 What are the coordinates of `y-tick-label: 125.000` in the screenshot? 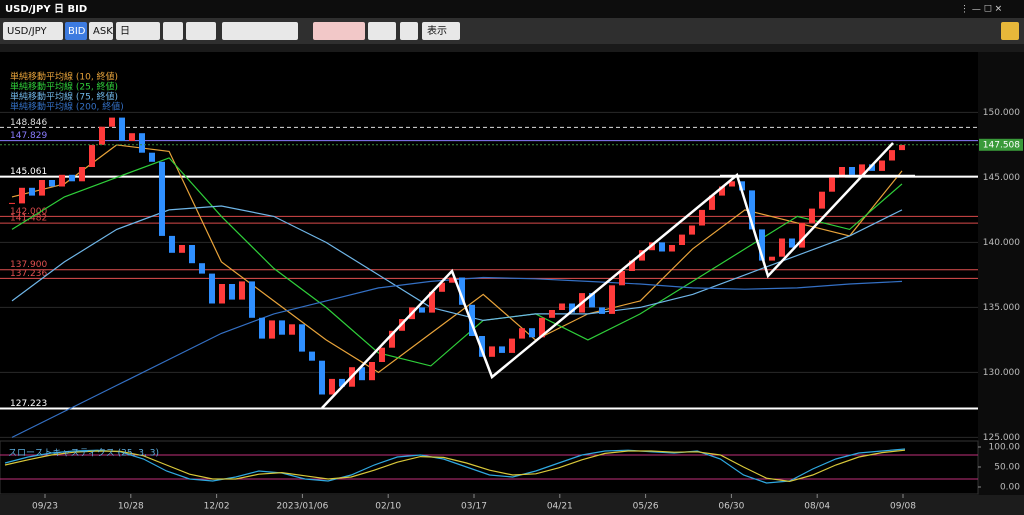 It's located at (1001, 438).